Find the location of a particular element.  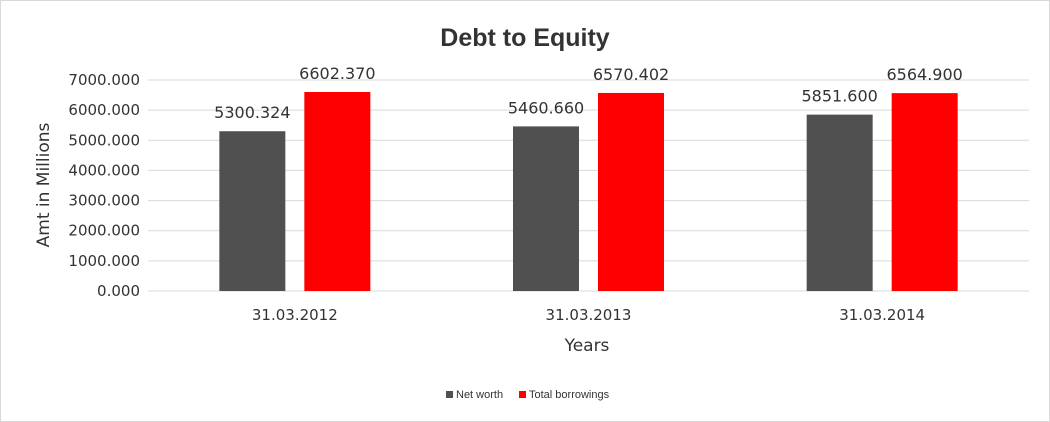

legend-label: Total borrowings is located at coordinates (569, 395).